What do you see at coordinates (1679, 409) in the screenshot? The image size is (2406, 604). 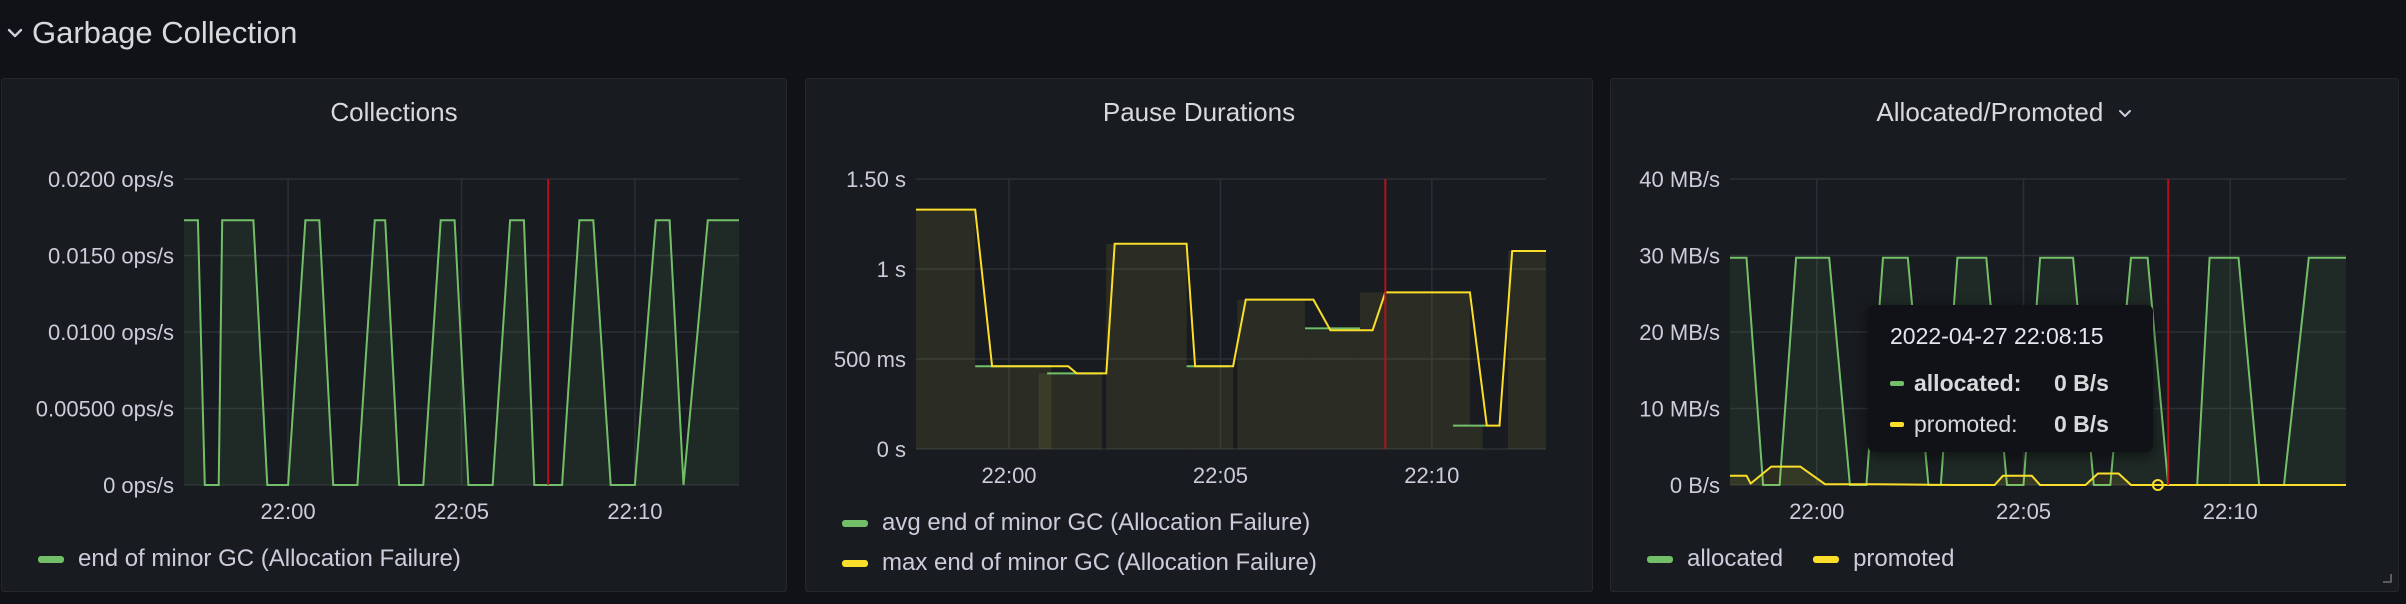 I see `y-tick-label: 10 MB/s` at bounding box center [1679, 409].